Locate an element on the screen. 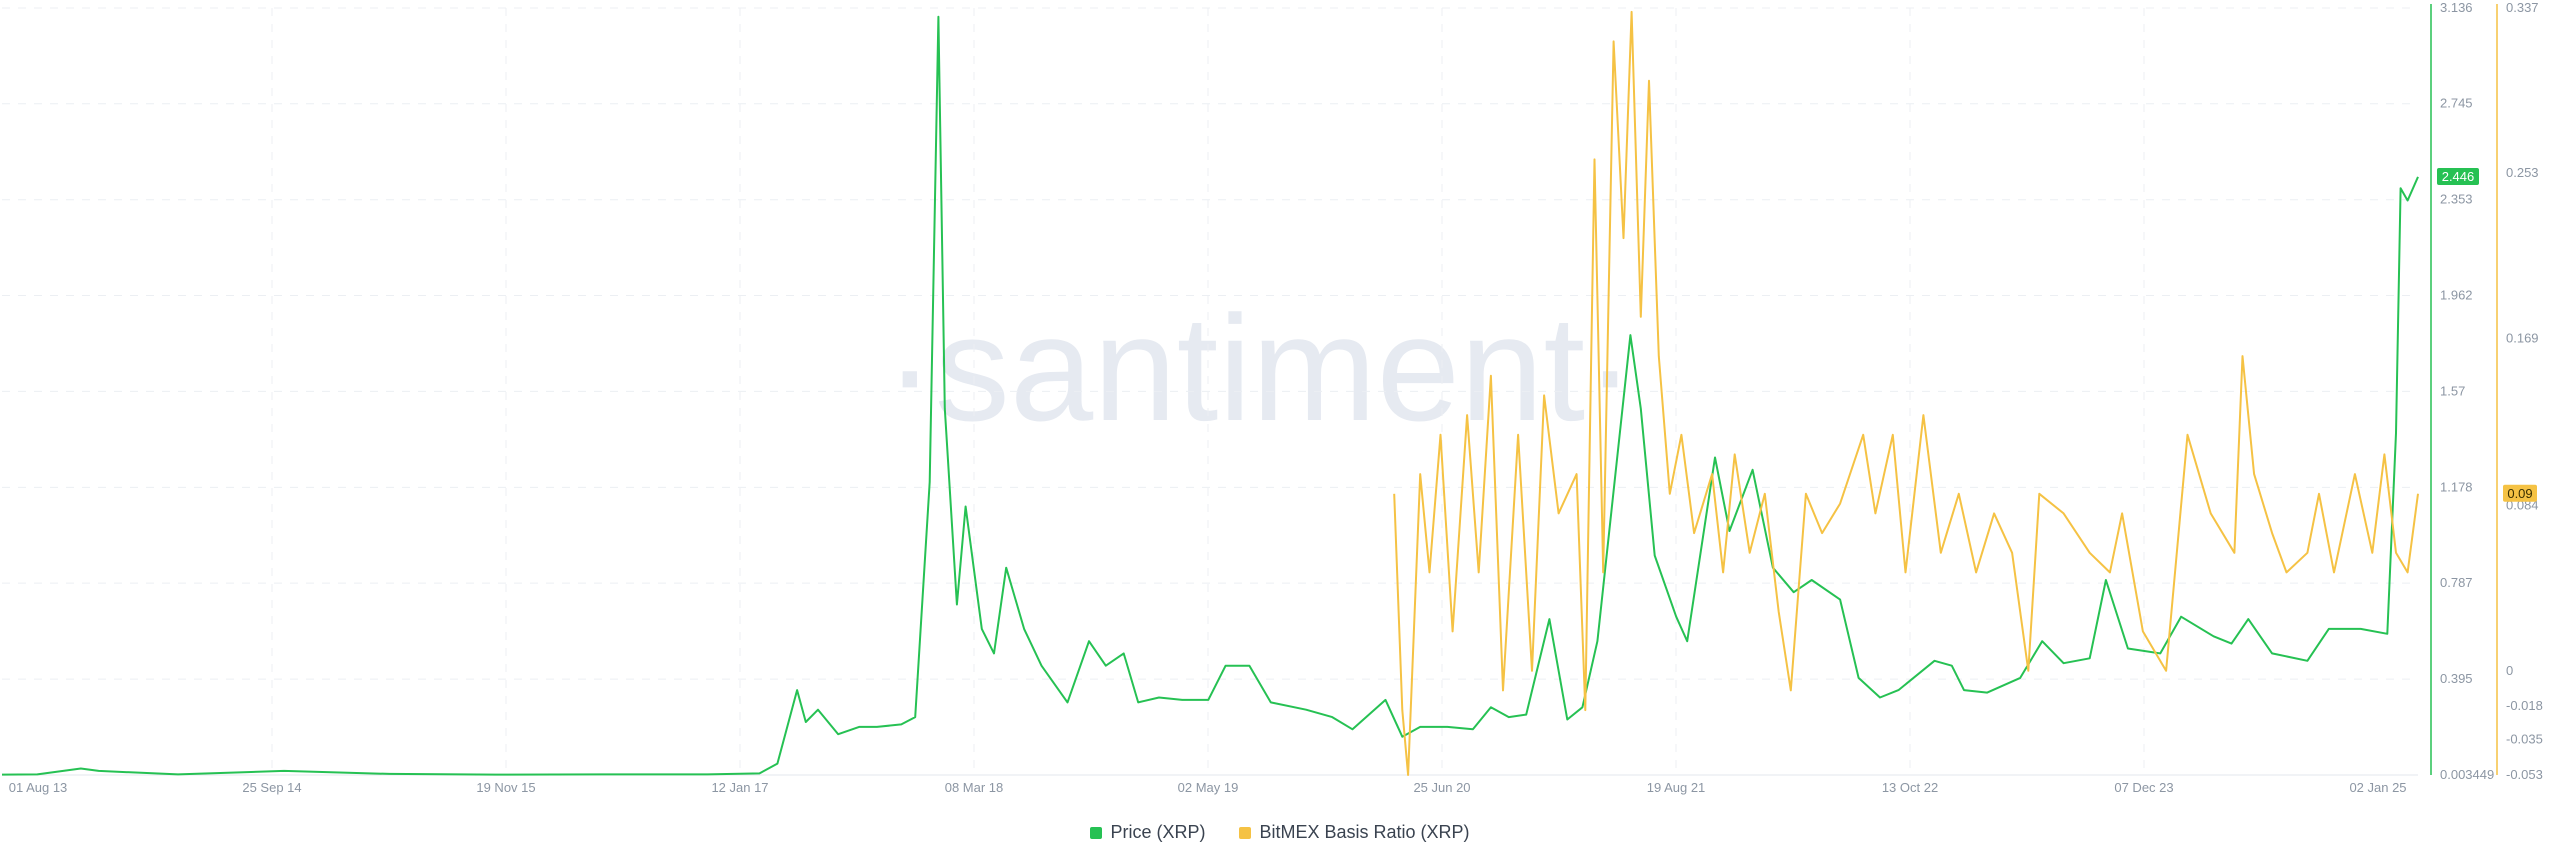 This screenshot has height=867, width=2560. badge-value: 0.09 is located at coordinates (2519, 493).